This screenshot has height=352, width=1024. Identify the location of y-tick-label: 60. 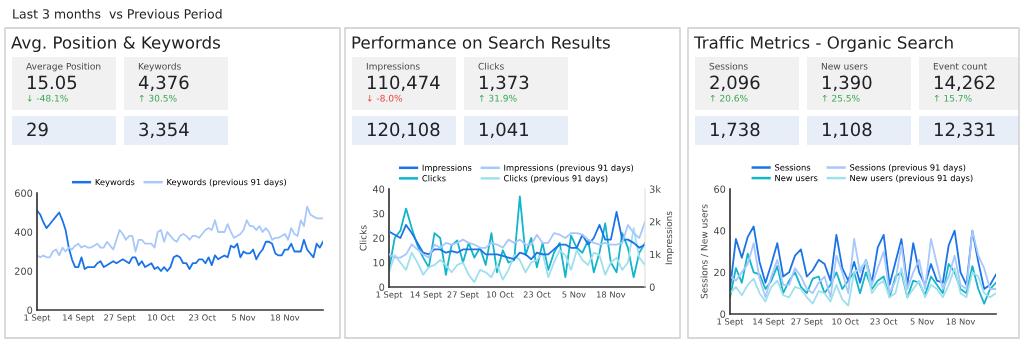
(720, 189).